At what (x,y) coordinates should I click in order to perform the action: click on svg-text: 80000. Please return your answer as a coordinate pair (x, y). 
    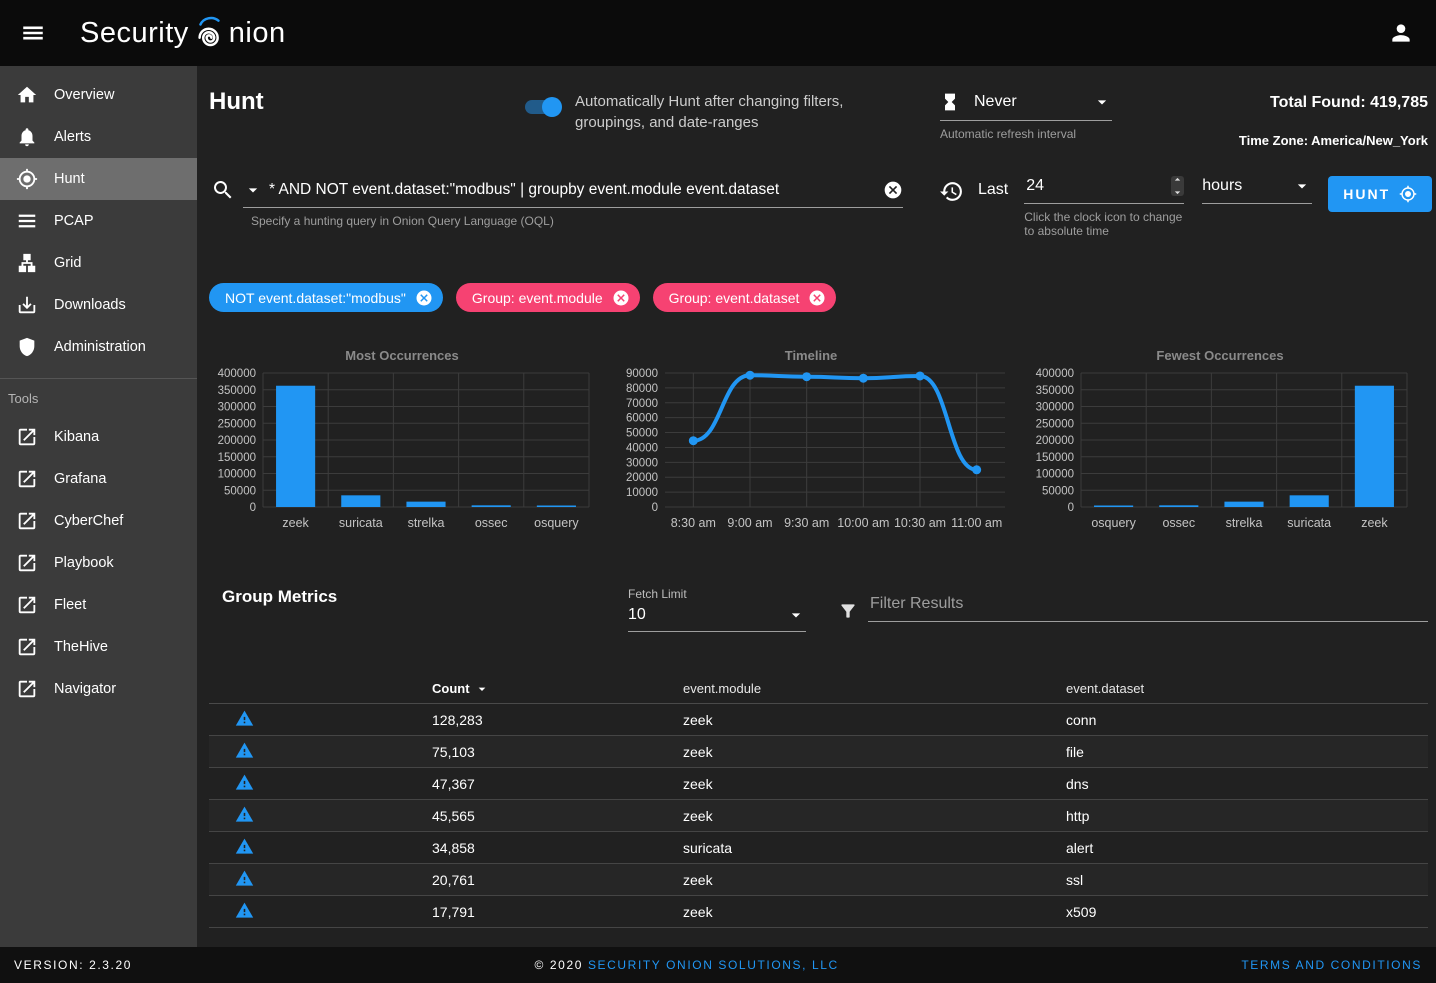
    Looking at the image, I should click on (642, 389).